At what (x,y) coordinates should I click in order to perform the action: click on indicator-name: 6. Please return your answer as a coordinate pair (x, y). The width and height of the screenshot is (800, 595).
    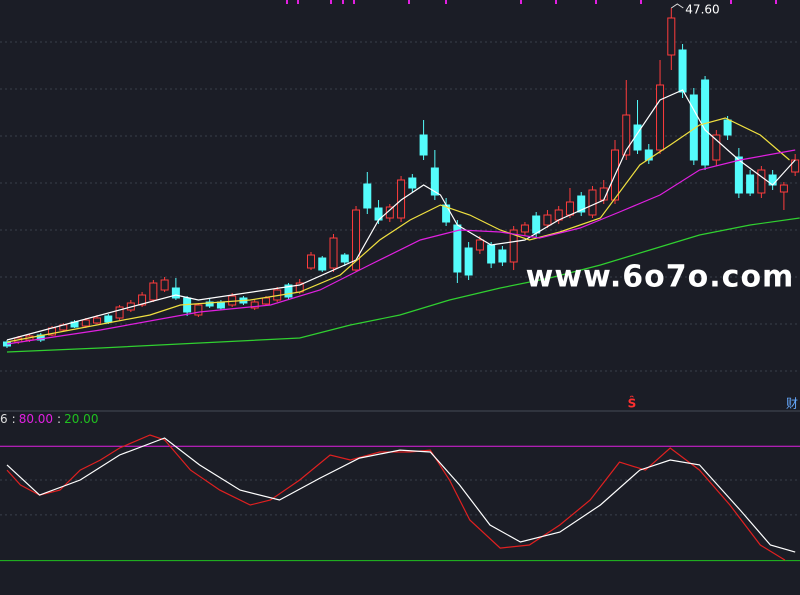
    Looking at the image, I should click on (4, 419).